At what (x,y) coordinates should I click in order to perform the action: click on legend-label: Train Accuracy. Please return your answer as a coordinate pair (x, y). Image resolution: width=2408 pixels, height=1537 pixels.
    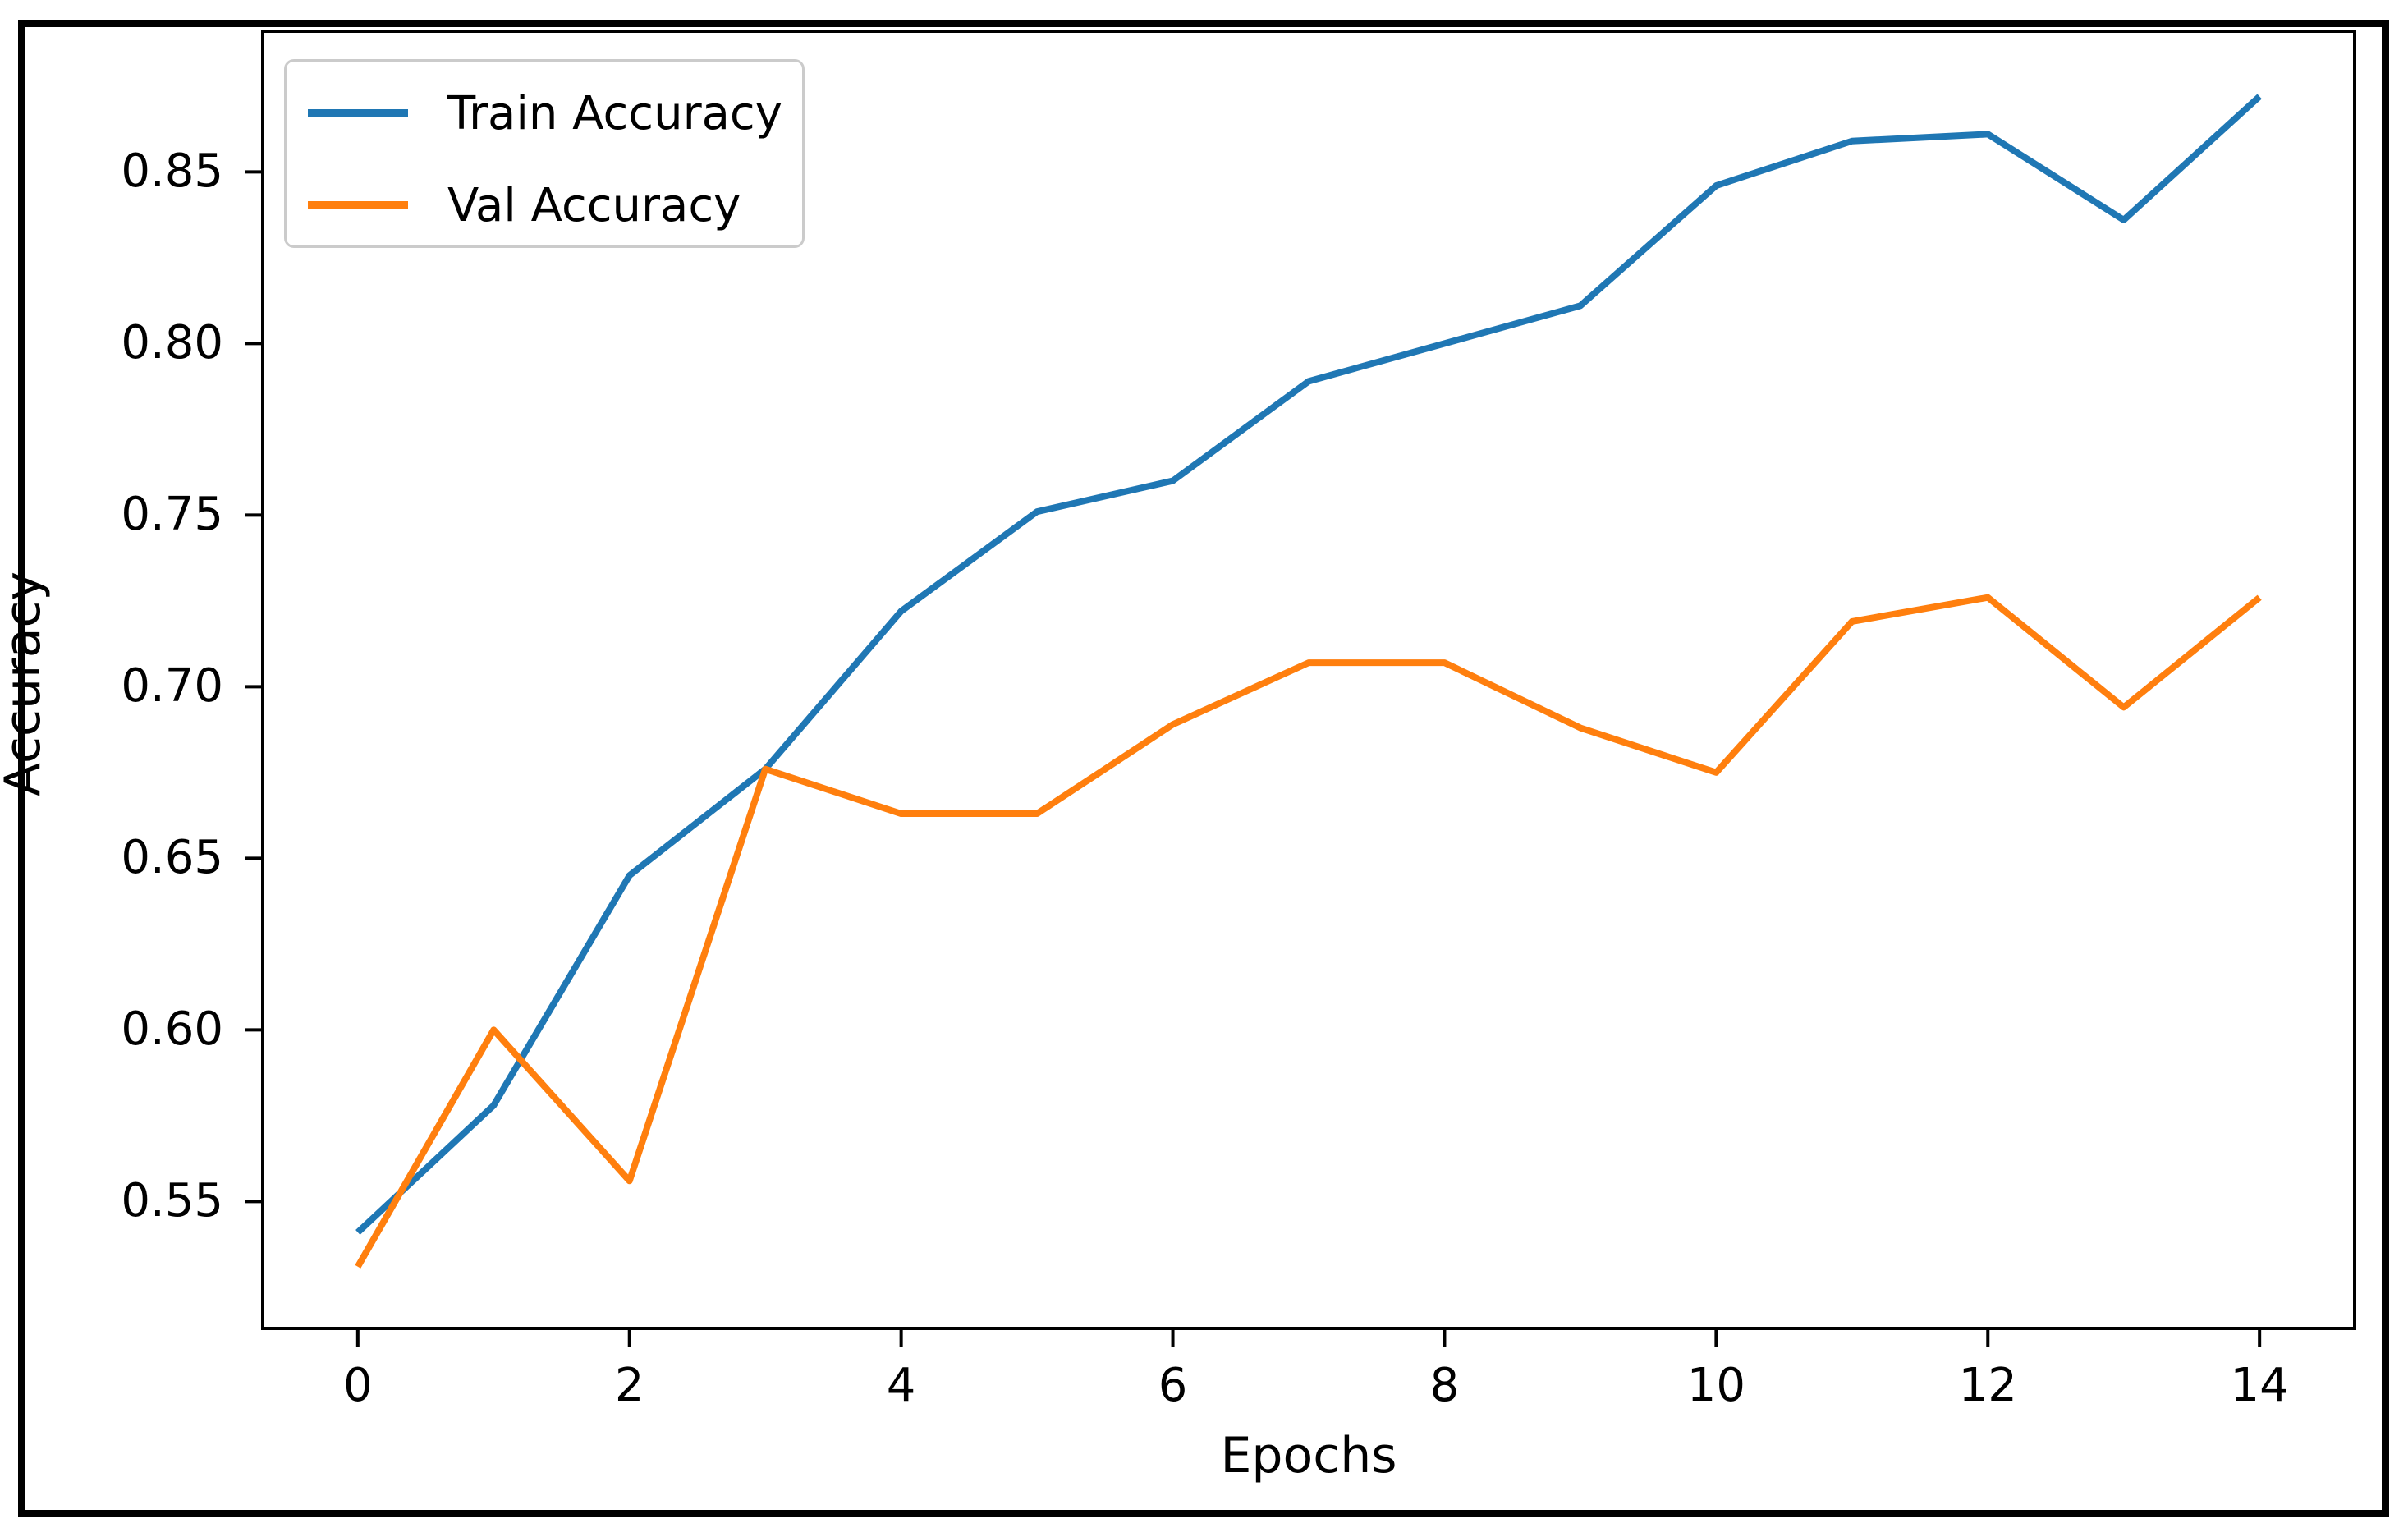
    Looking at the image, I should click on (614, 113).